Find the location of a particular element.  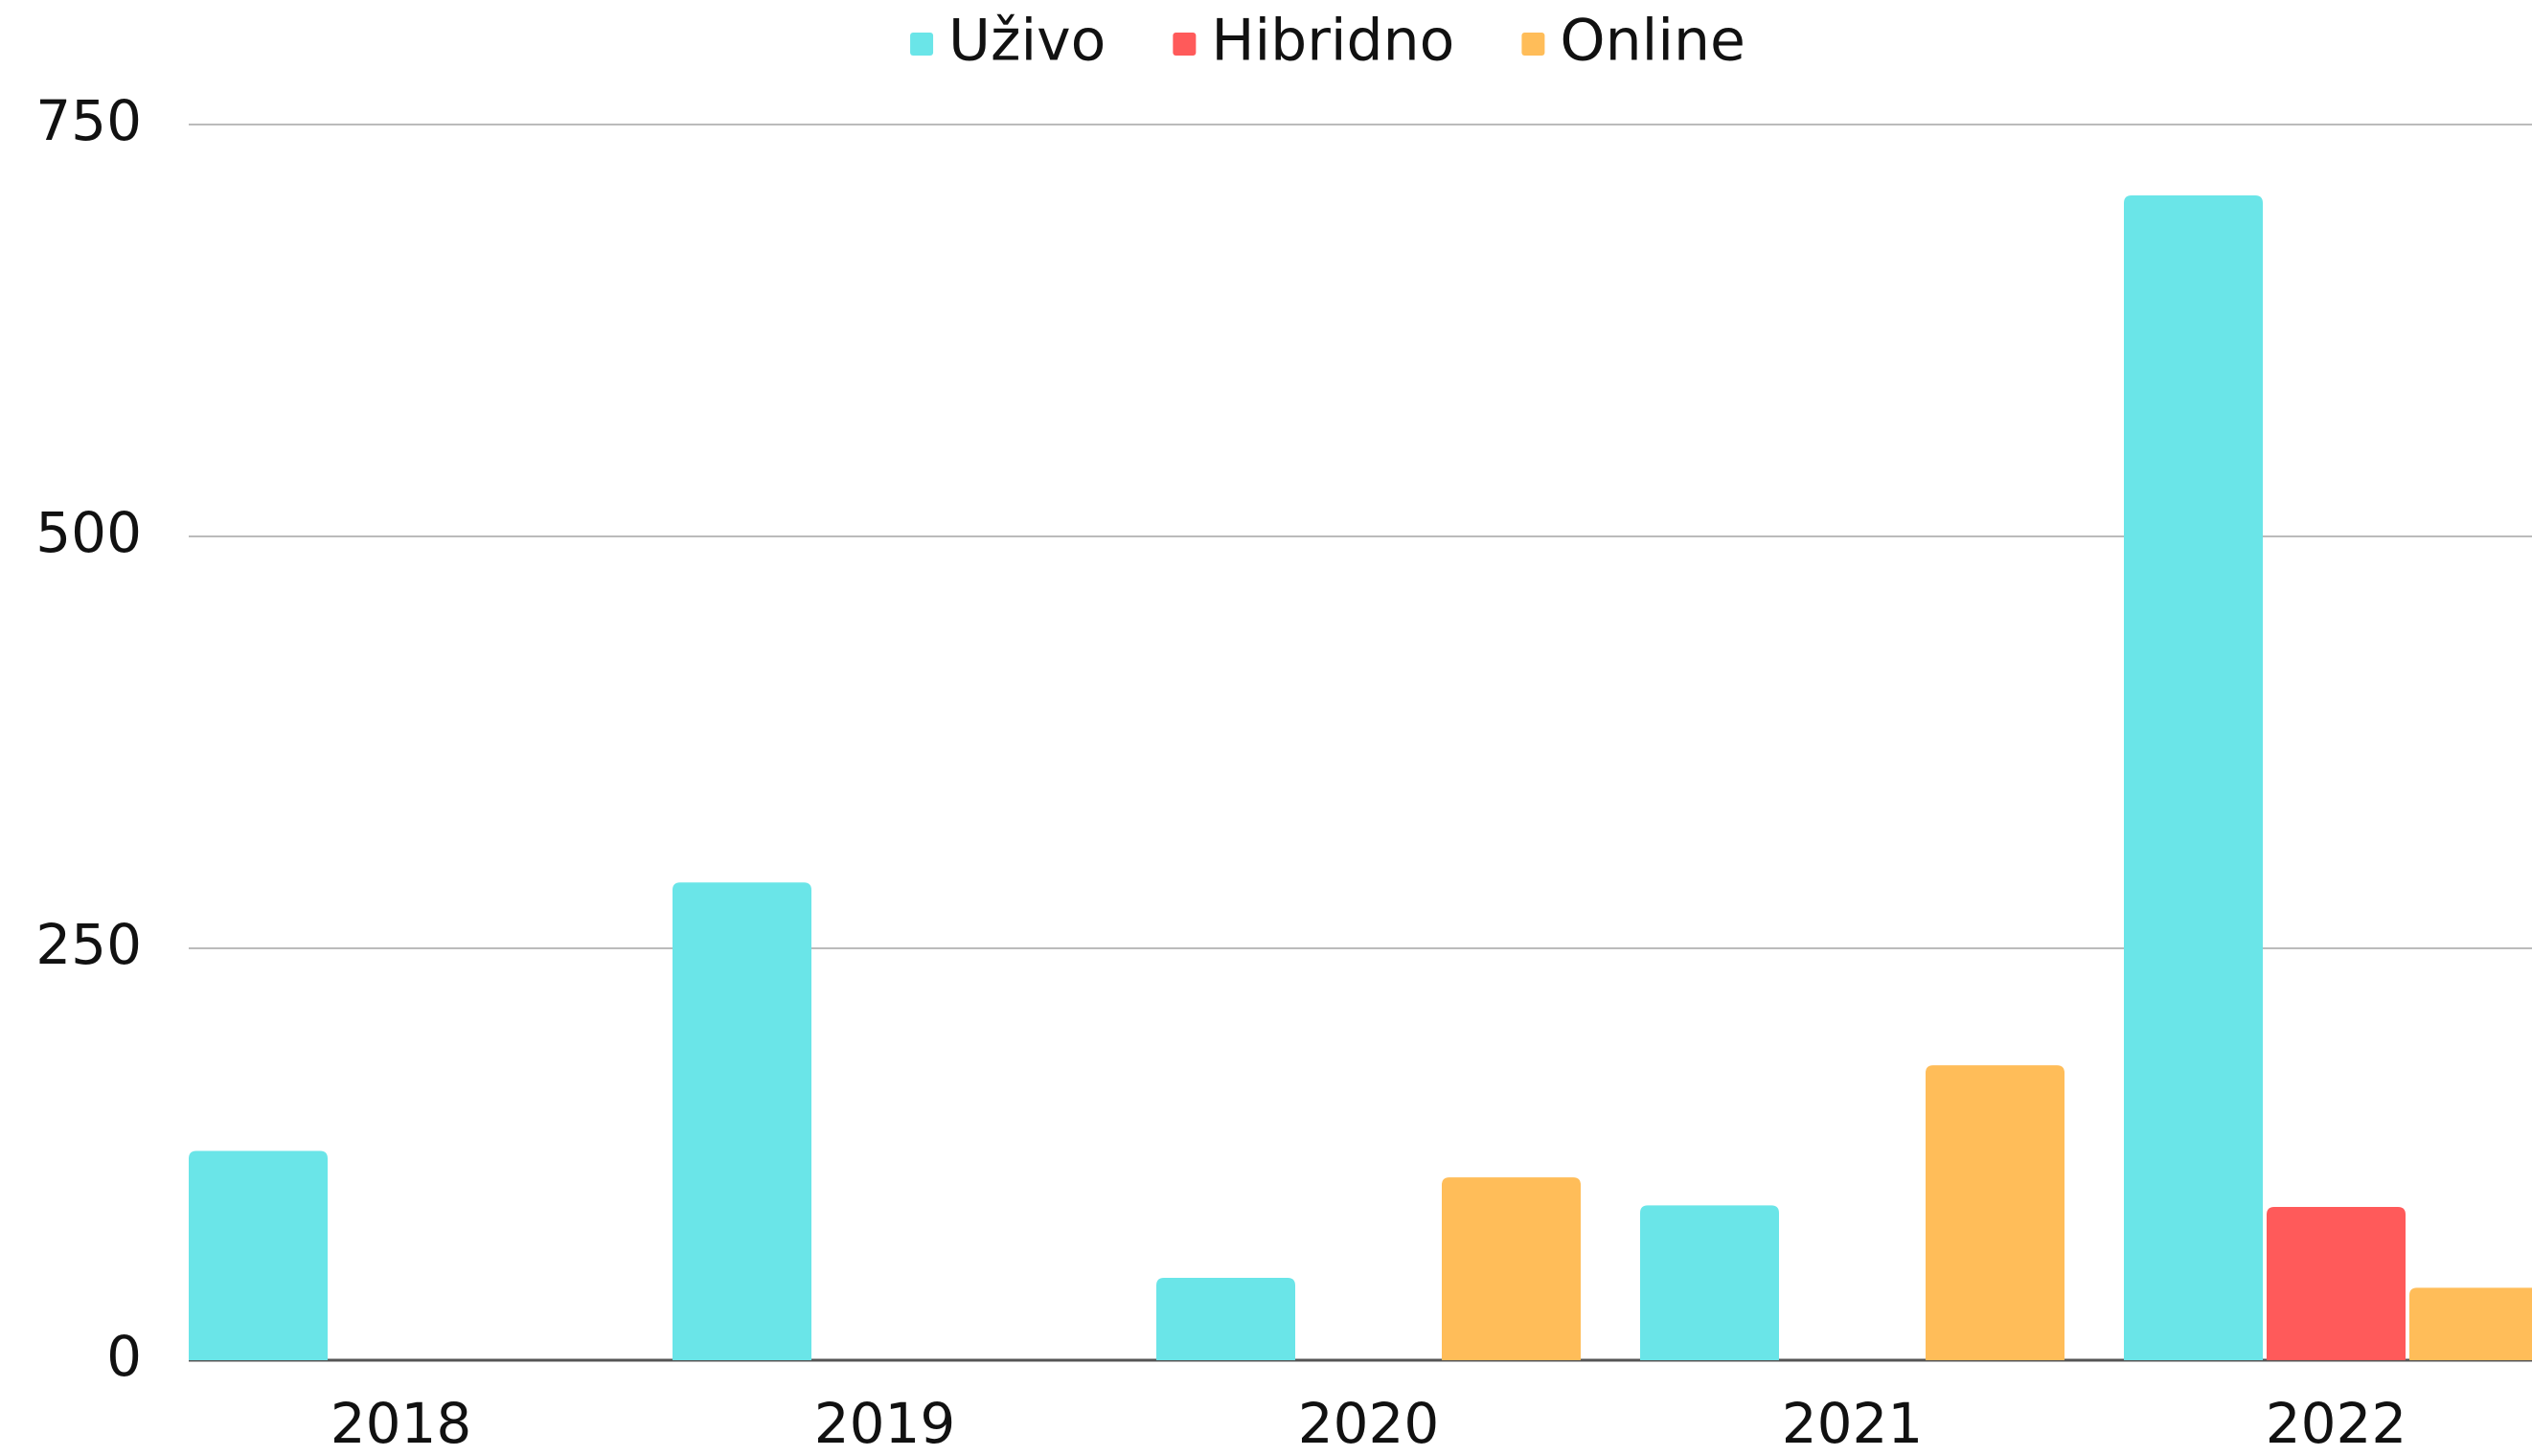

y-tick-label: 250 is located at coordinates (88, 945).